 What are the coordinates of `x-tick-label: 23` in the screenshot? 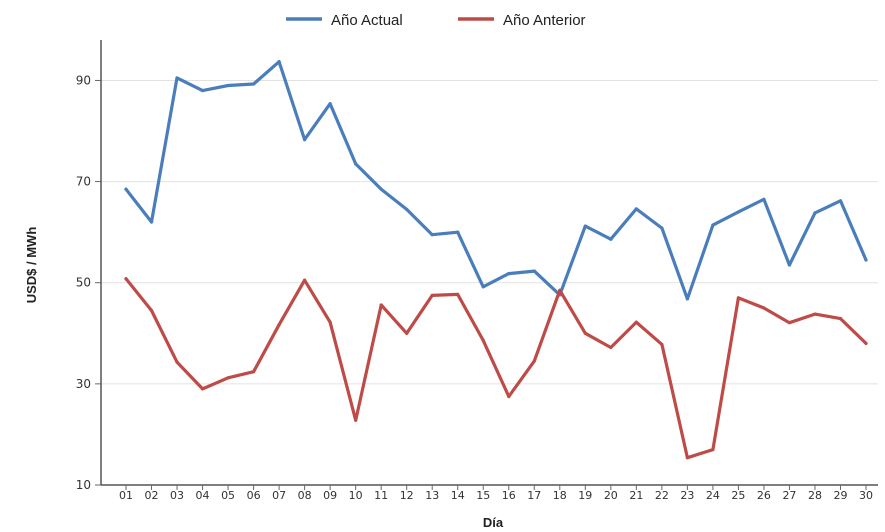 It's located at (687, 495).